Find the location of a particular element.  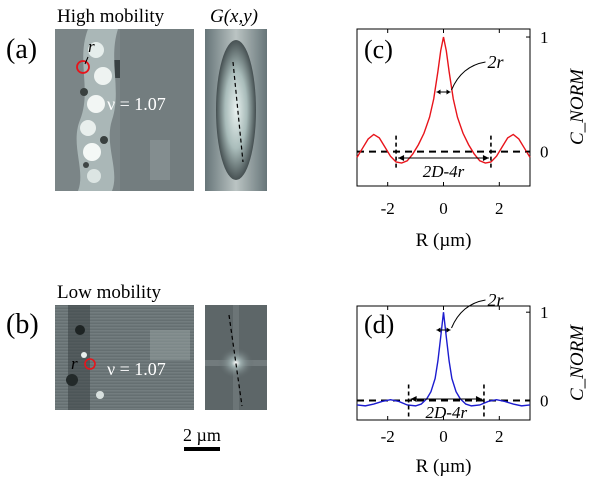

radius-arrow-a is located at coordinates (86, 60).